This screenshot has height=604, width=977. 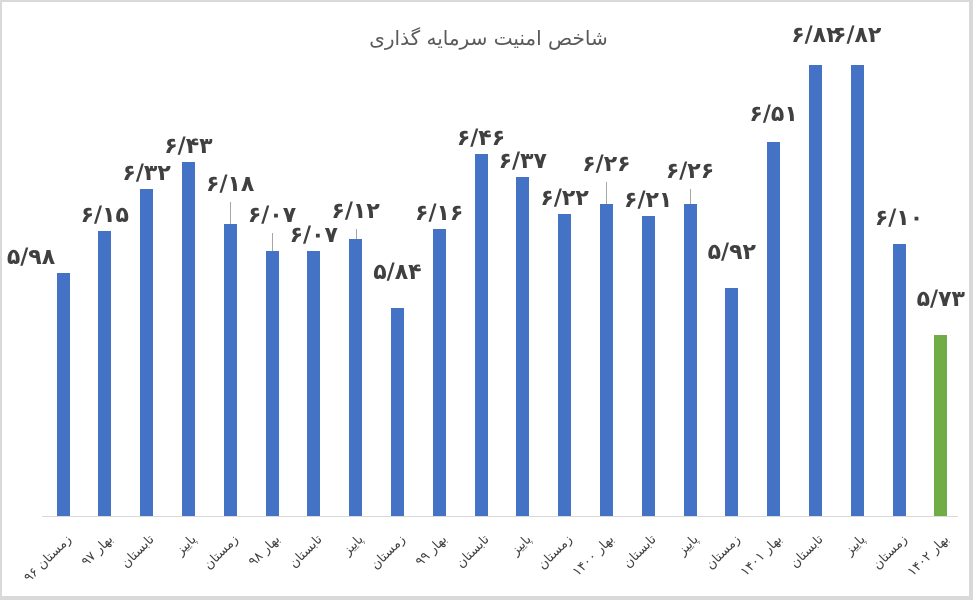 I want to click on data-label: ۶/۳۲, so click(x=146, y=174).